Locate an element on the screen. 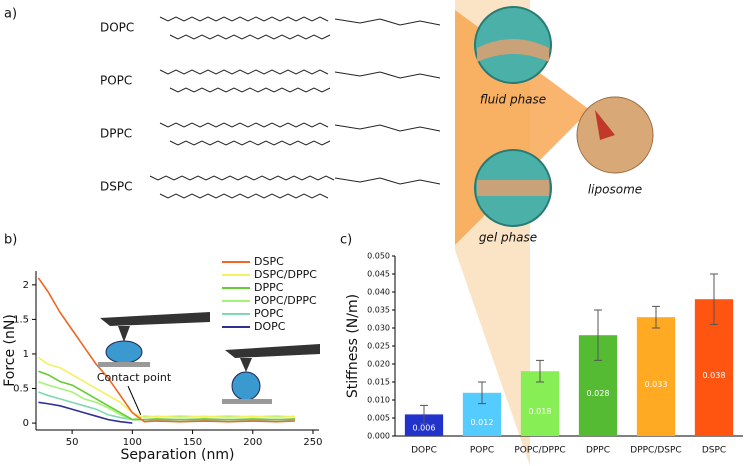 The image size is (749, 466). y-tick-label: 0.035 is located at coordinates (378, 310).